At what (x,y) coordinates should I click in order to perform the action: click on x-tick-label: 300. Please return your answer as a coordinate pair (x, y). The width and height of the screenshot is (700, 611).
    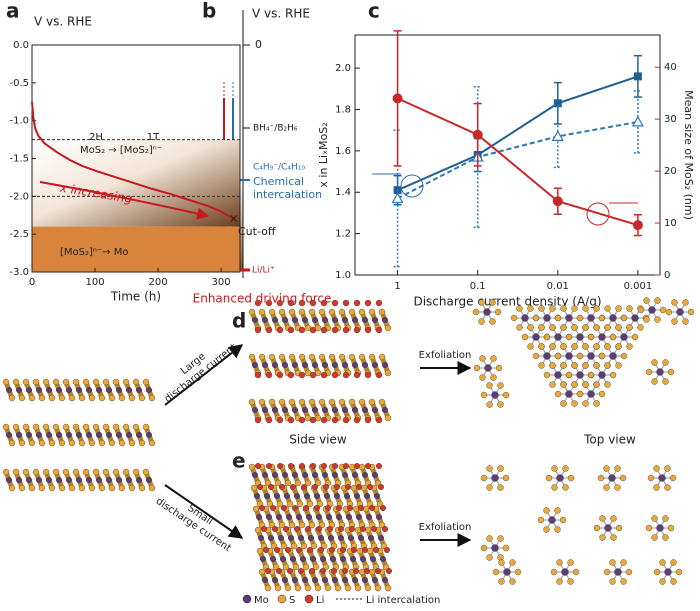
    Looking at the image, I should click on (221, 282).